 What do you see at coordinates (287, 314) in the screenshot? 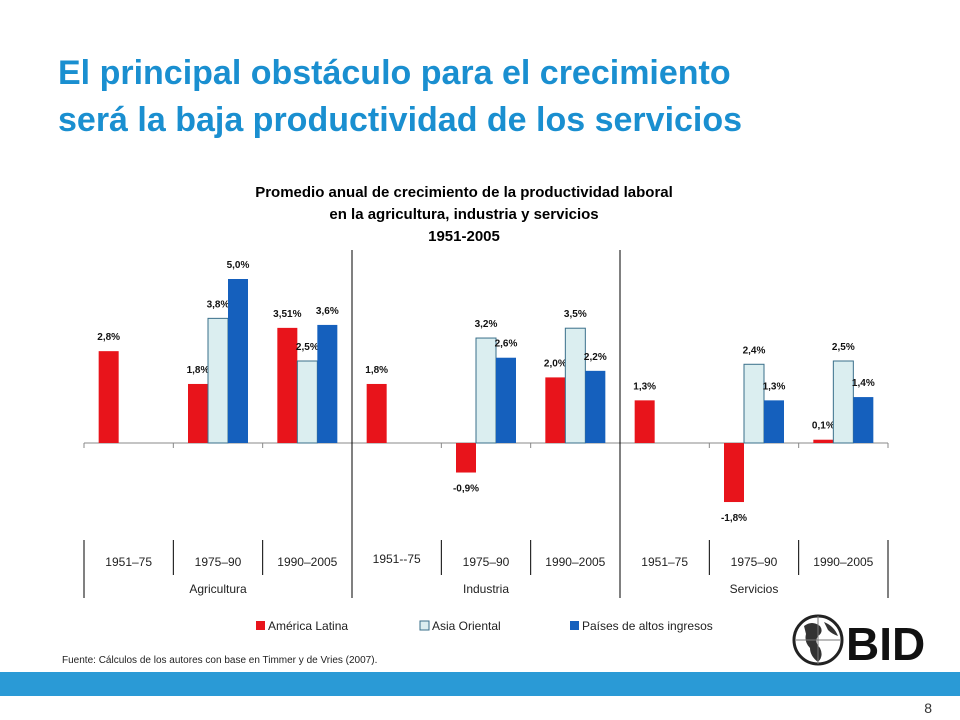
I see `data-label: 3,51%` at bounding box center [287, 314].